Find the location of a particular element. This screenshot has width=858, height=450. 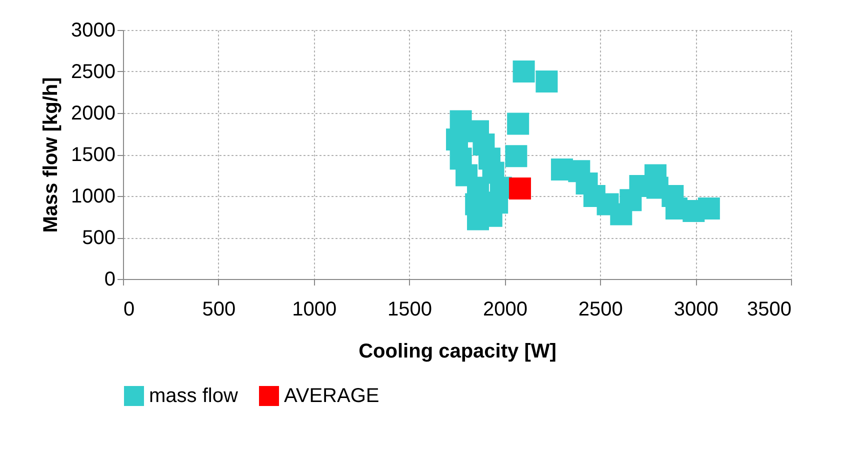

y-tick-label: 0 is located at coordinates (110, 279).